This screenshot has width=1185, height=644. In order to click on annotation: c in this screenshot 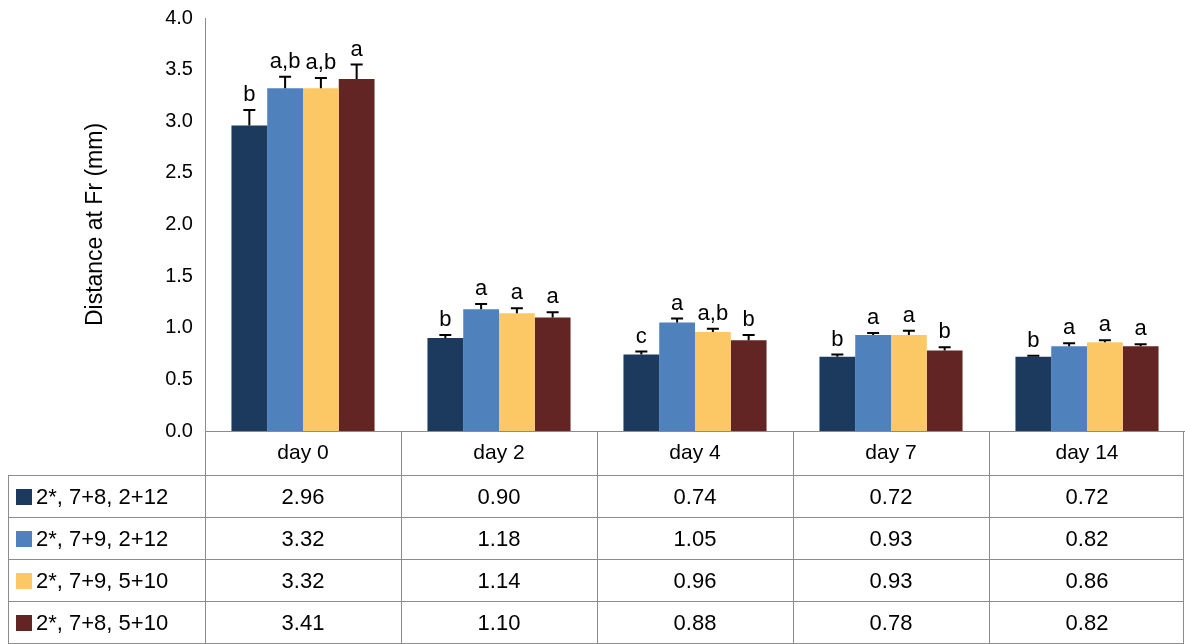, I will do `click(641, 335)`.